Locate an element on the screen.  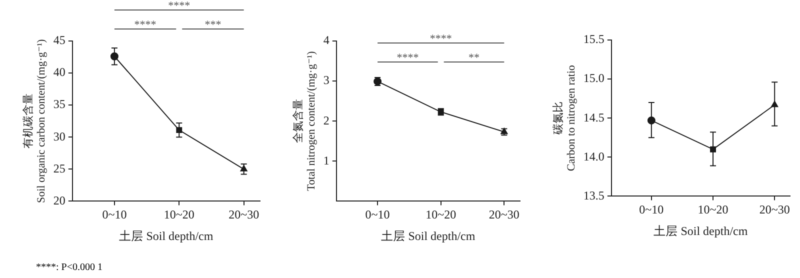
y-tick-label: 2 is located at coordinates (326, 120).